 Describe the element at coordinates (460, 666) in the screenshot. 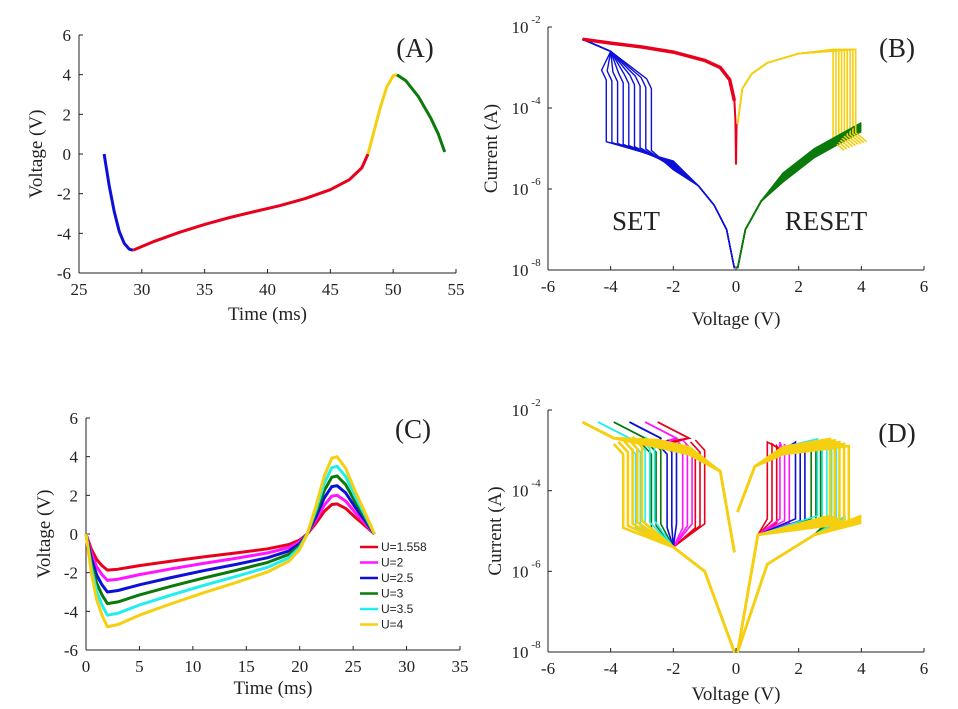

I see `x-tick-label: 35` at that location.